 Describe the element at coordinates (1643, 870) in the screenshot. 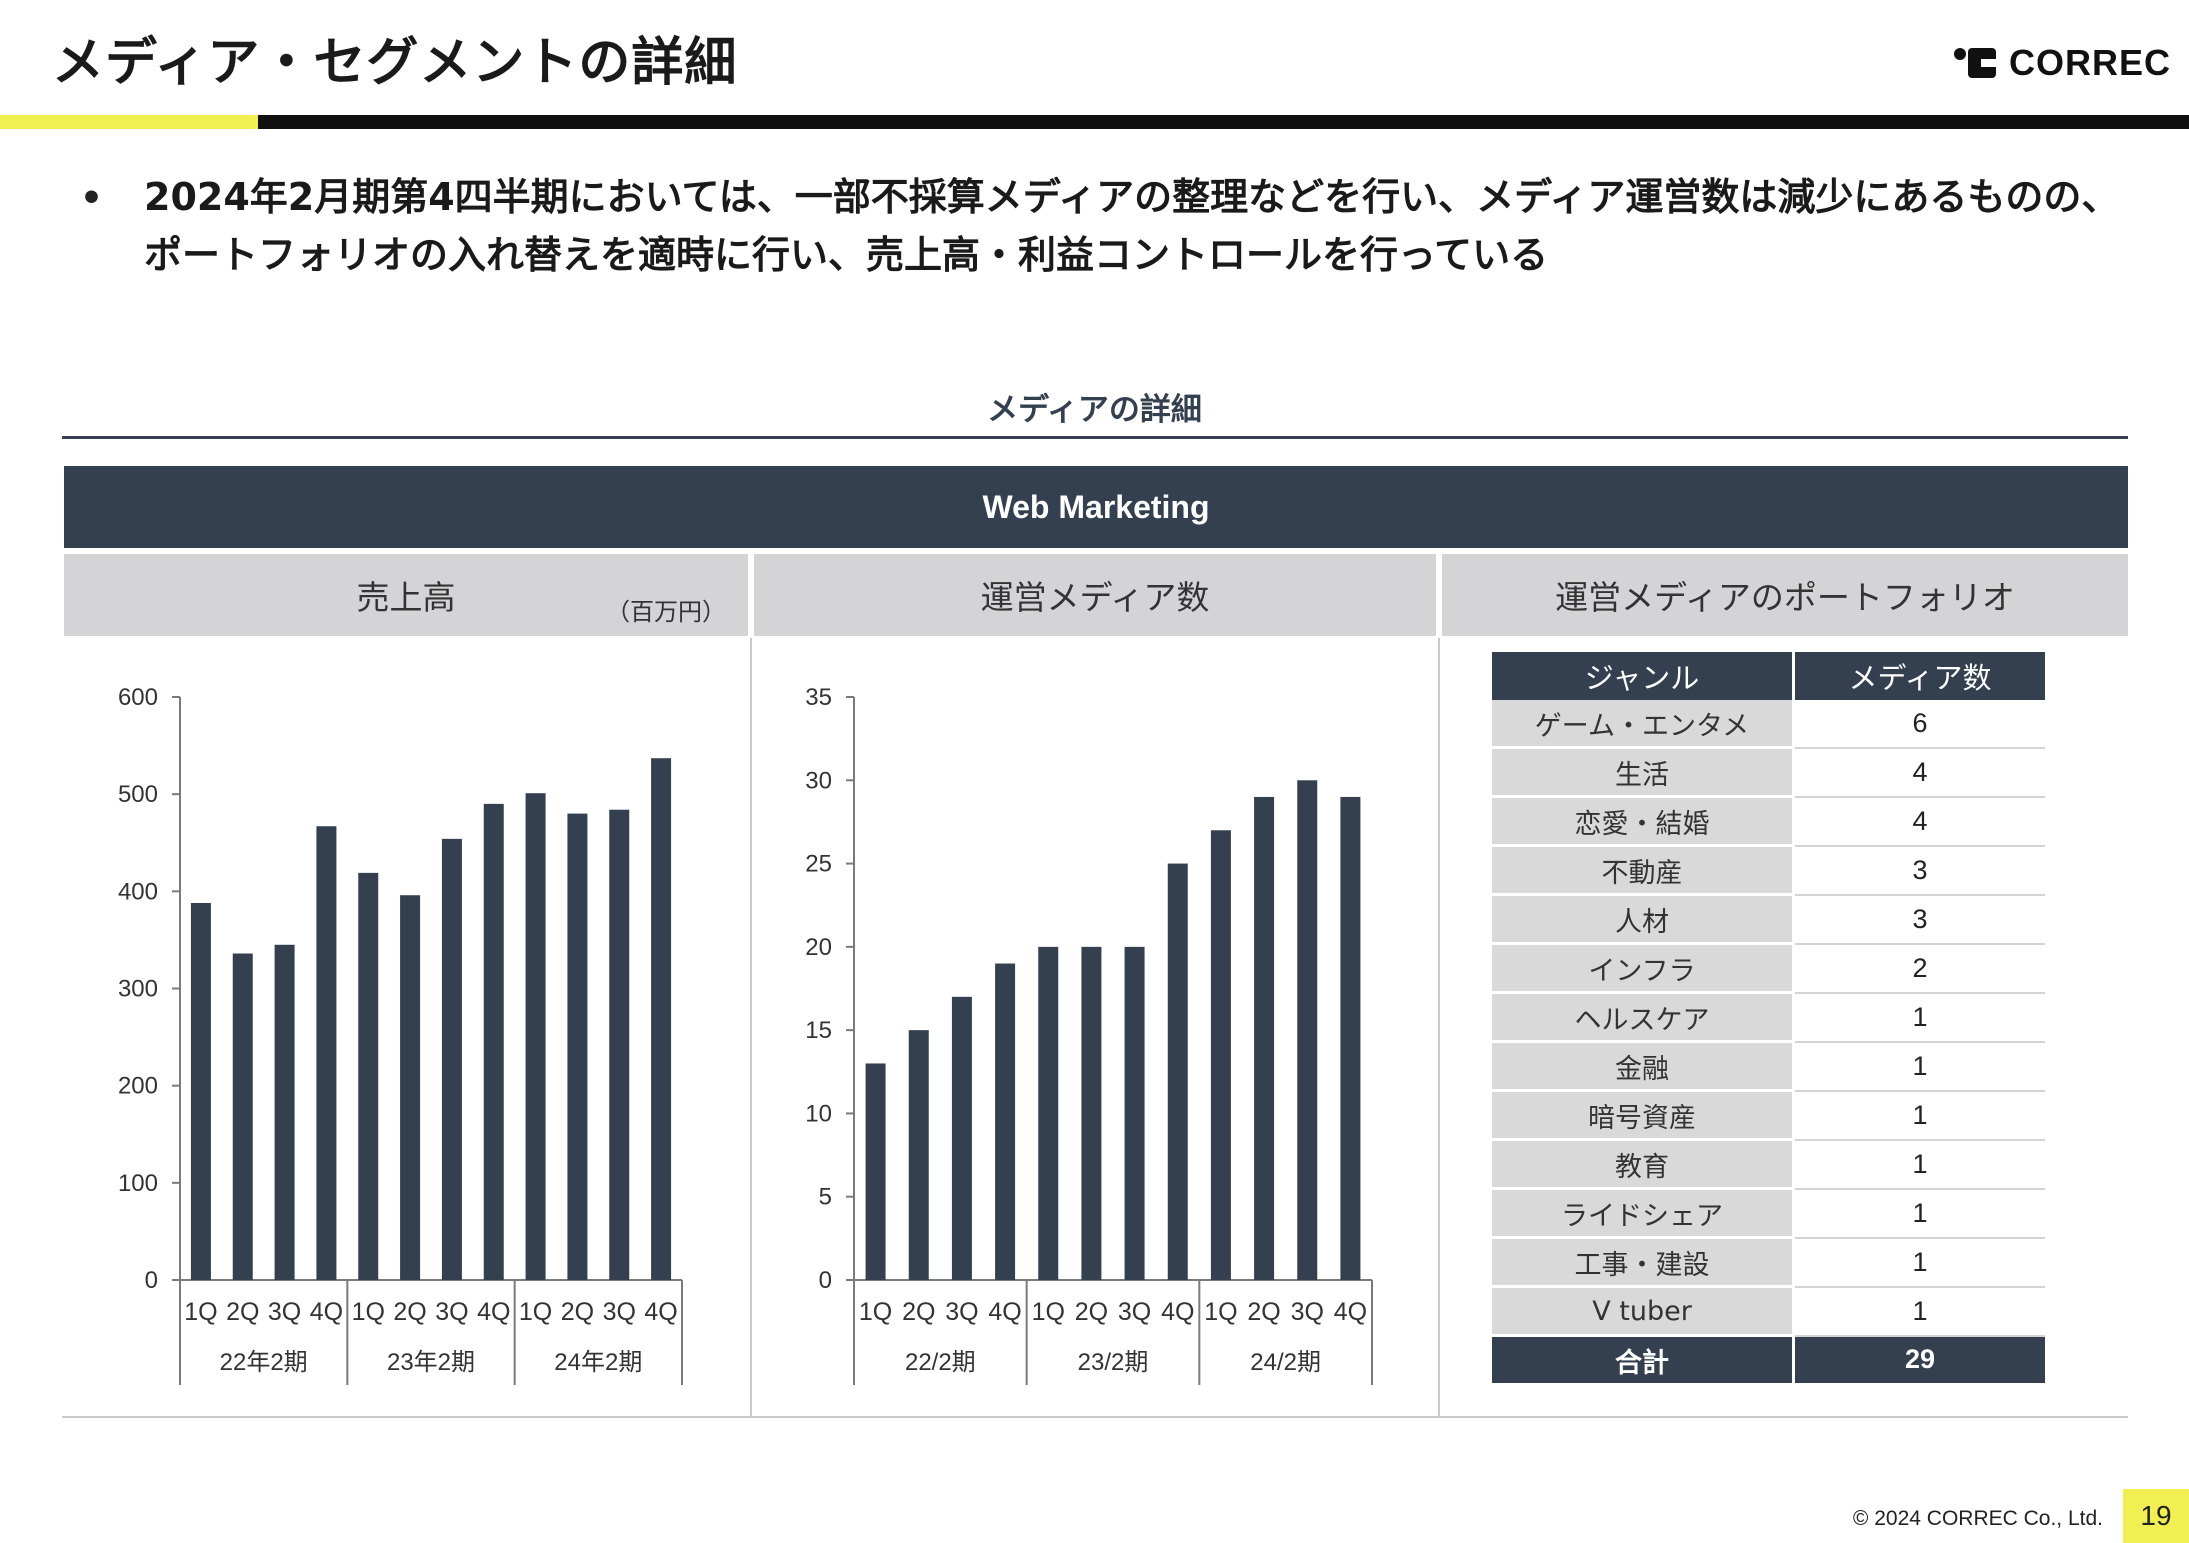

I see `genre-cell: 不動産` at that location.